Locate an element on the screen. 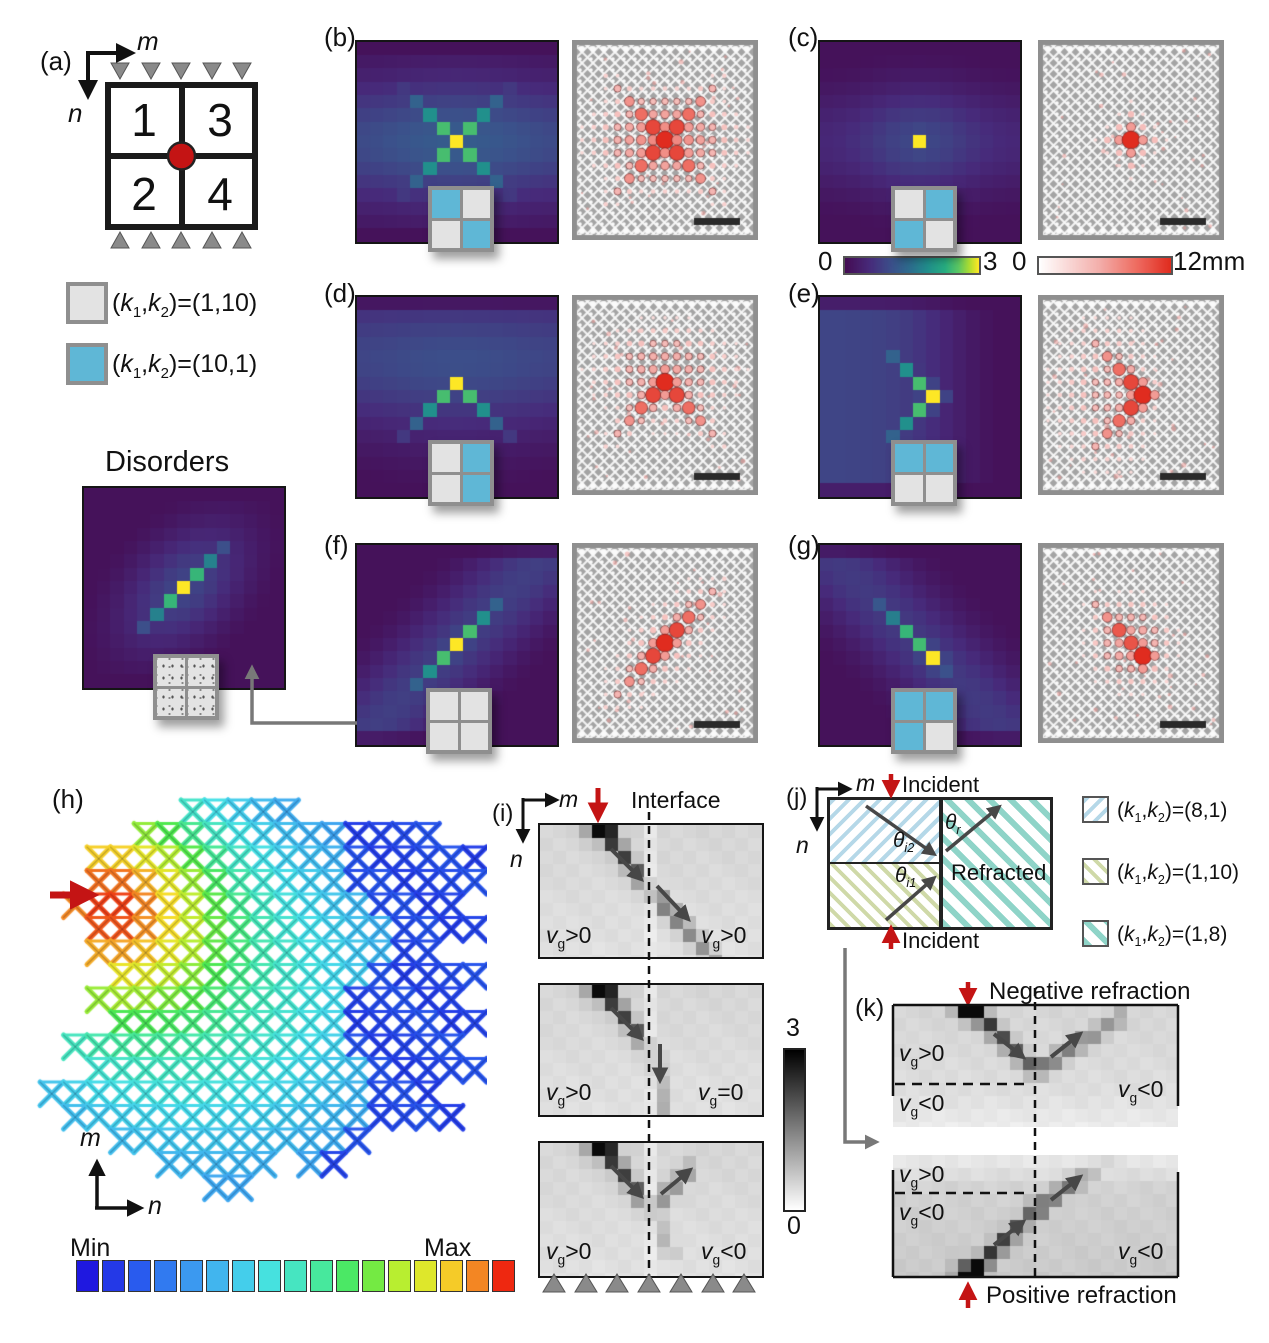 Image resolution: width=1269 pixels, height=1343 pixels. viridis-colorbar is located at coordinates (912, 265).